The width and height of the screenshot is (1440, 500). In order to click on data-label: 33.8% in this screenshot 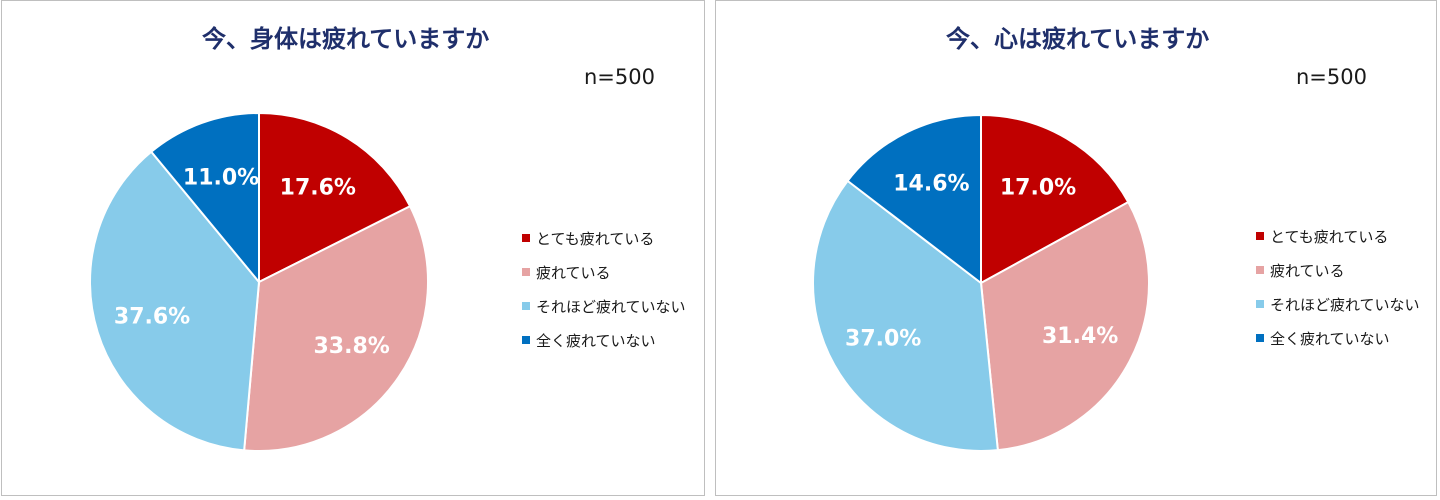, I will do `click(351, 346)`.